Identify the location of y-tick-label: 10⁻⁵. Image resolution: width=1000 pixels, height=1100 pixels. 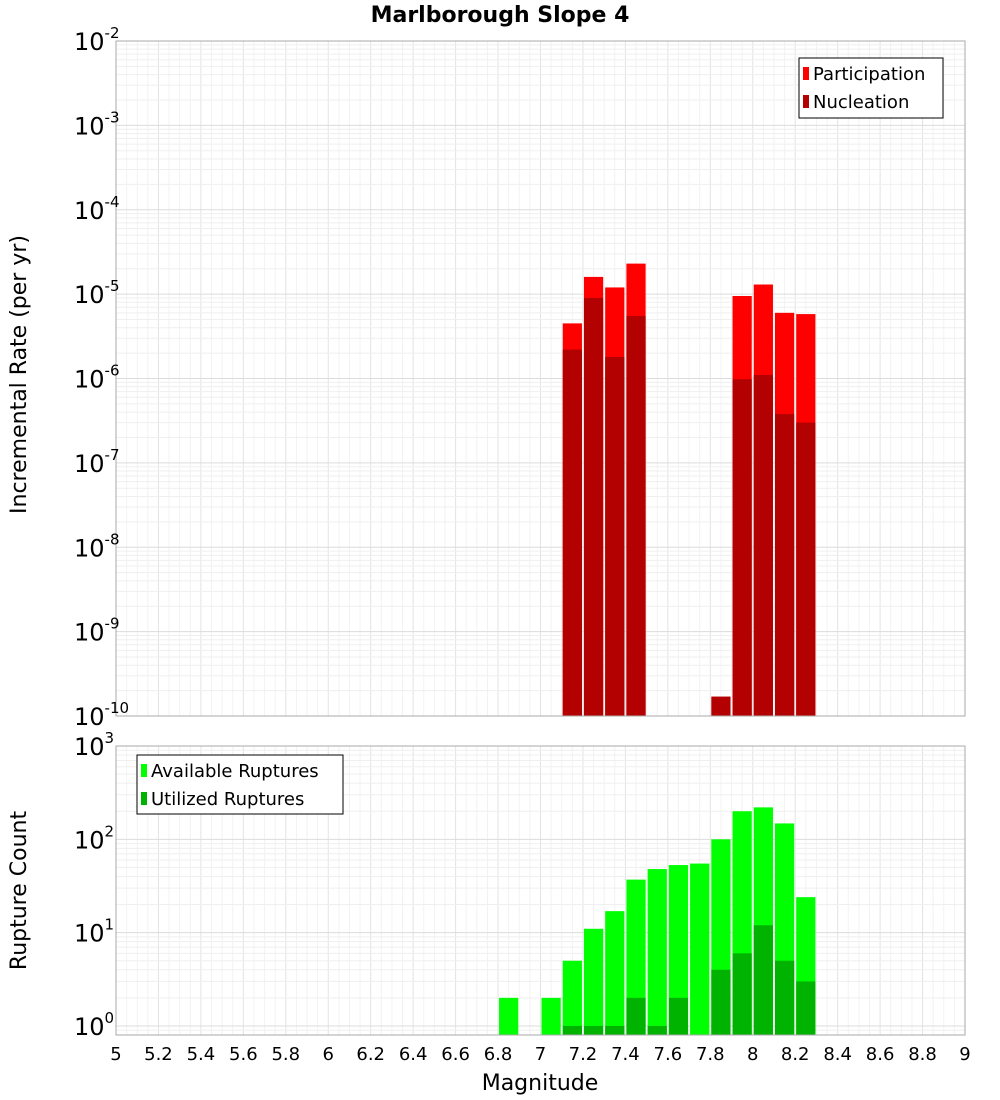
(97, 293).